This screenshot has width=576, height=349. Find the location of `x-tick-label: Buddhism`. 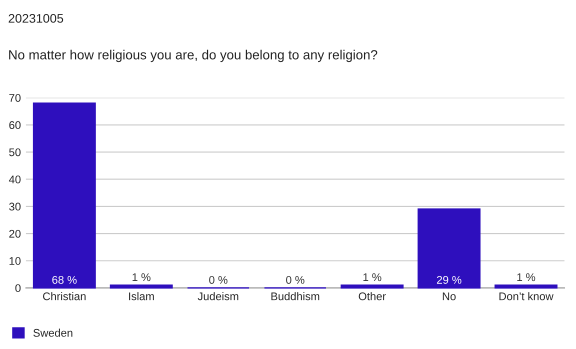

x-tick-label: Buddhism is located at coordinates (295, 296).